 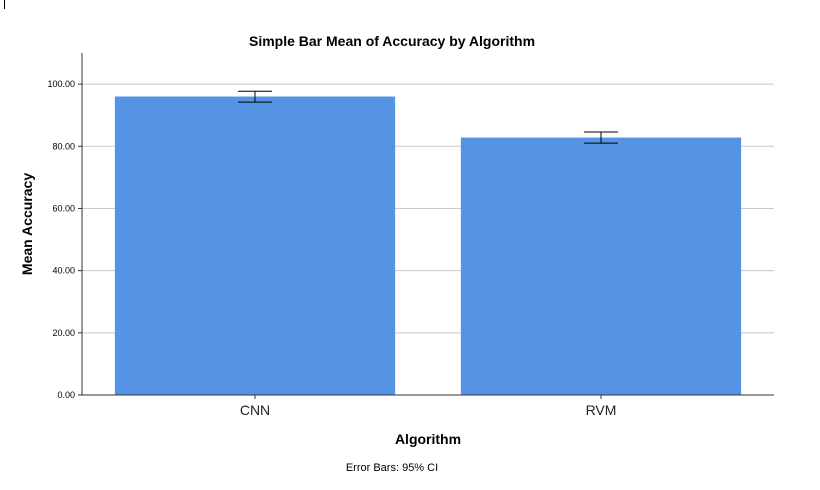 What do you see at coordinates (63, 146) in the screenshot?
I see `y-tick-label: 80.00` at bounding box center [63, 146].